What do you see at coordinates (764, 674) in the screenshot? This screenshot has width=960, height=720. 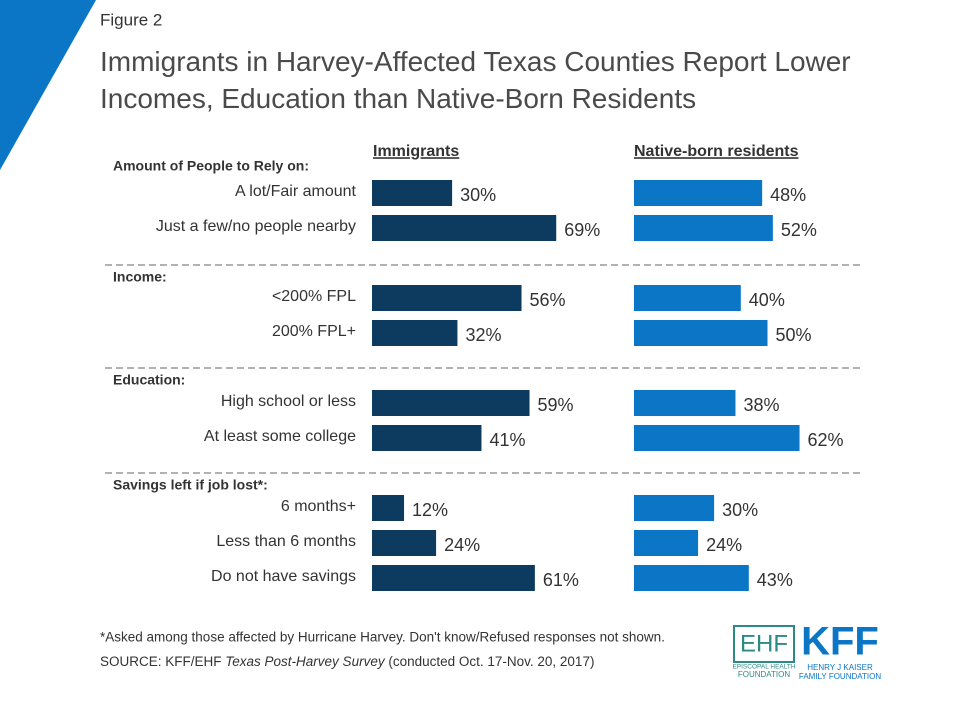 I see `ehf-text: FOUNDATION` at bounding box center [764, 674].